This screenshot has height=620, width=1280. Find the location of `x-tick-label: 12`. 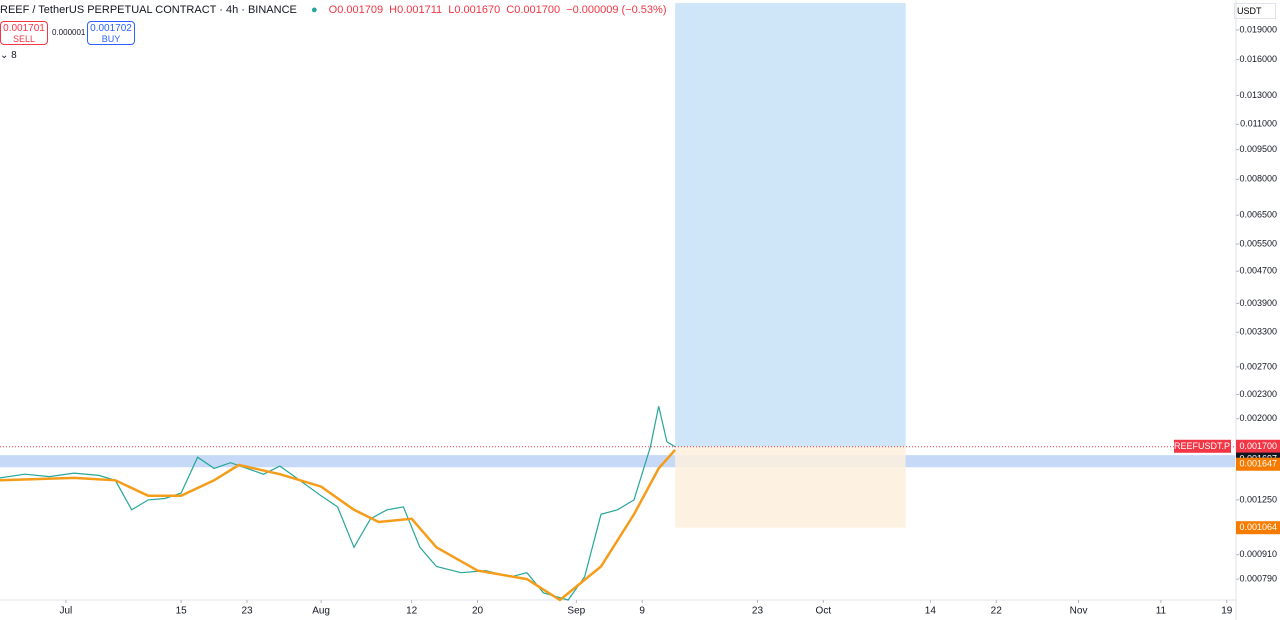

x-tick-label: 12 is located at coordinates (412, 611).